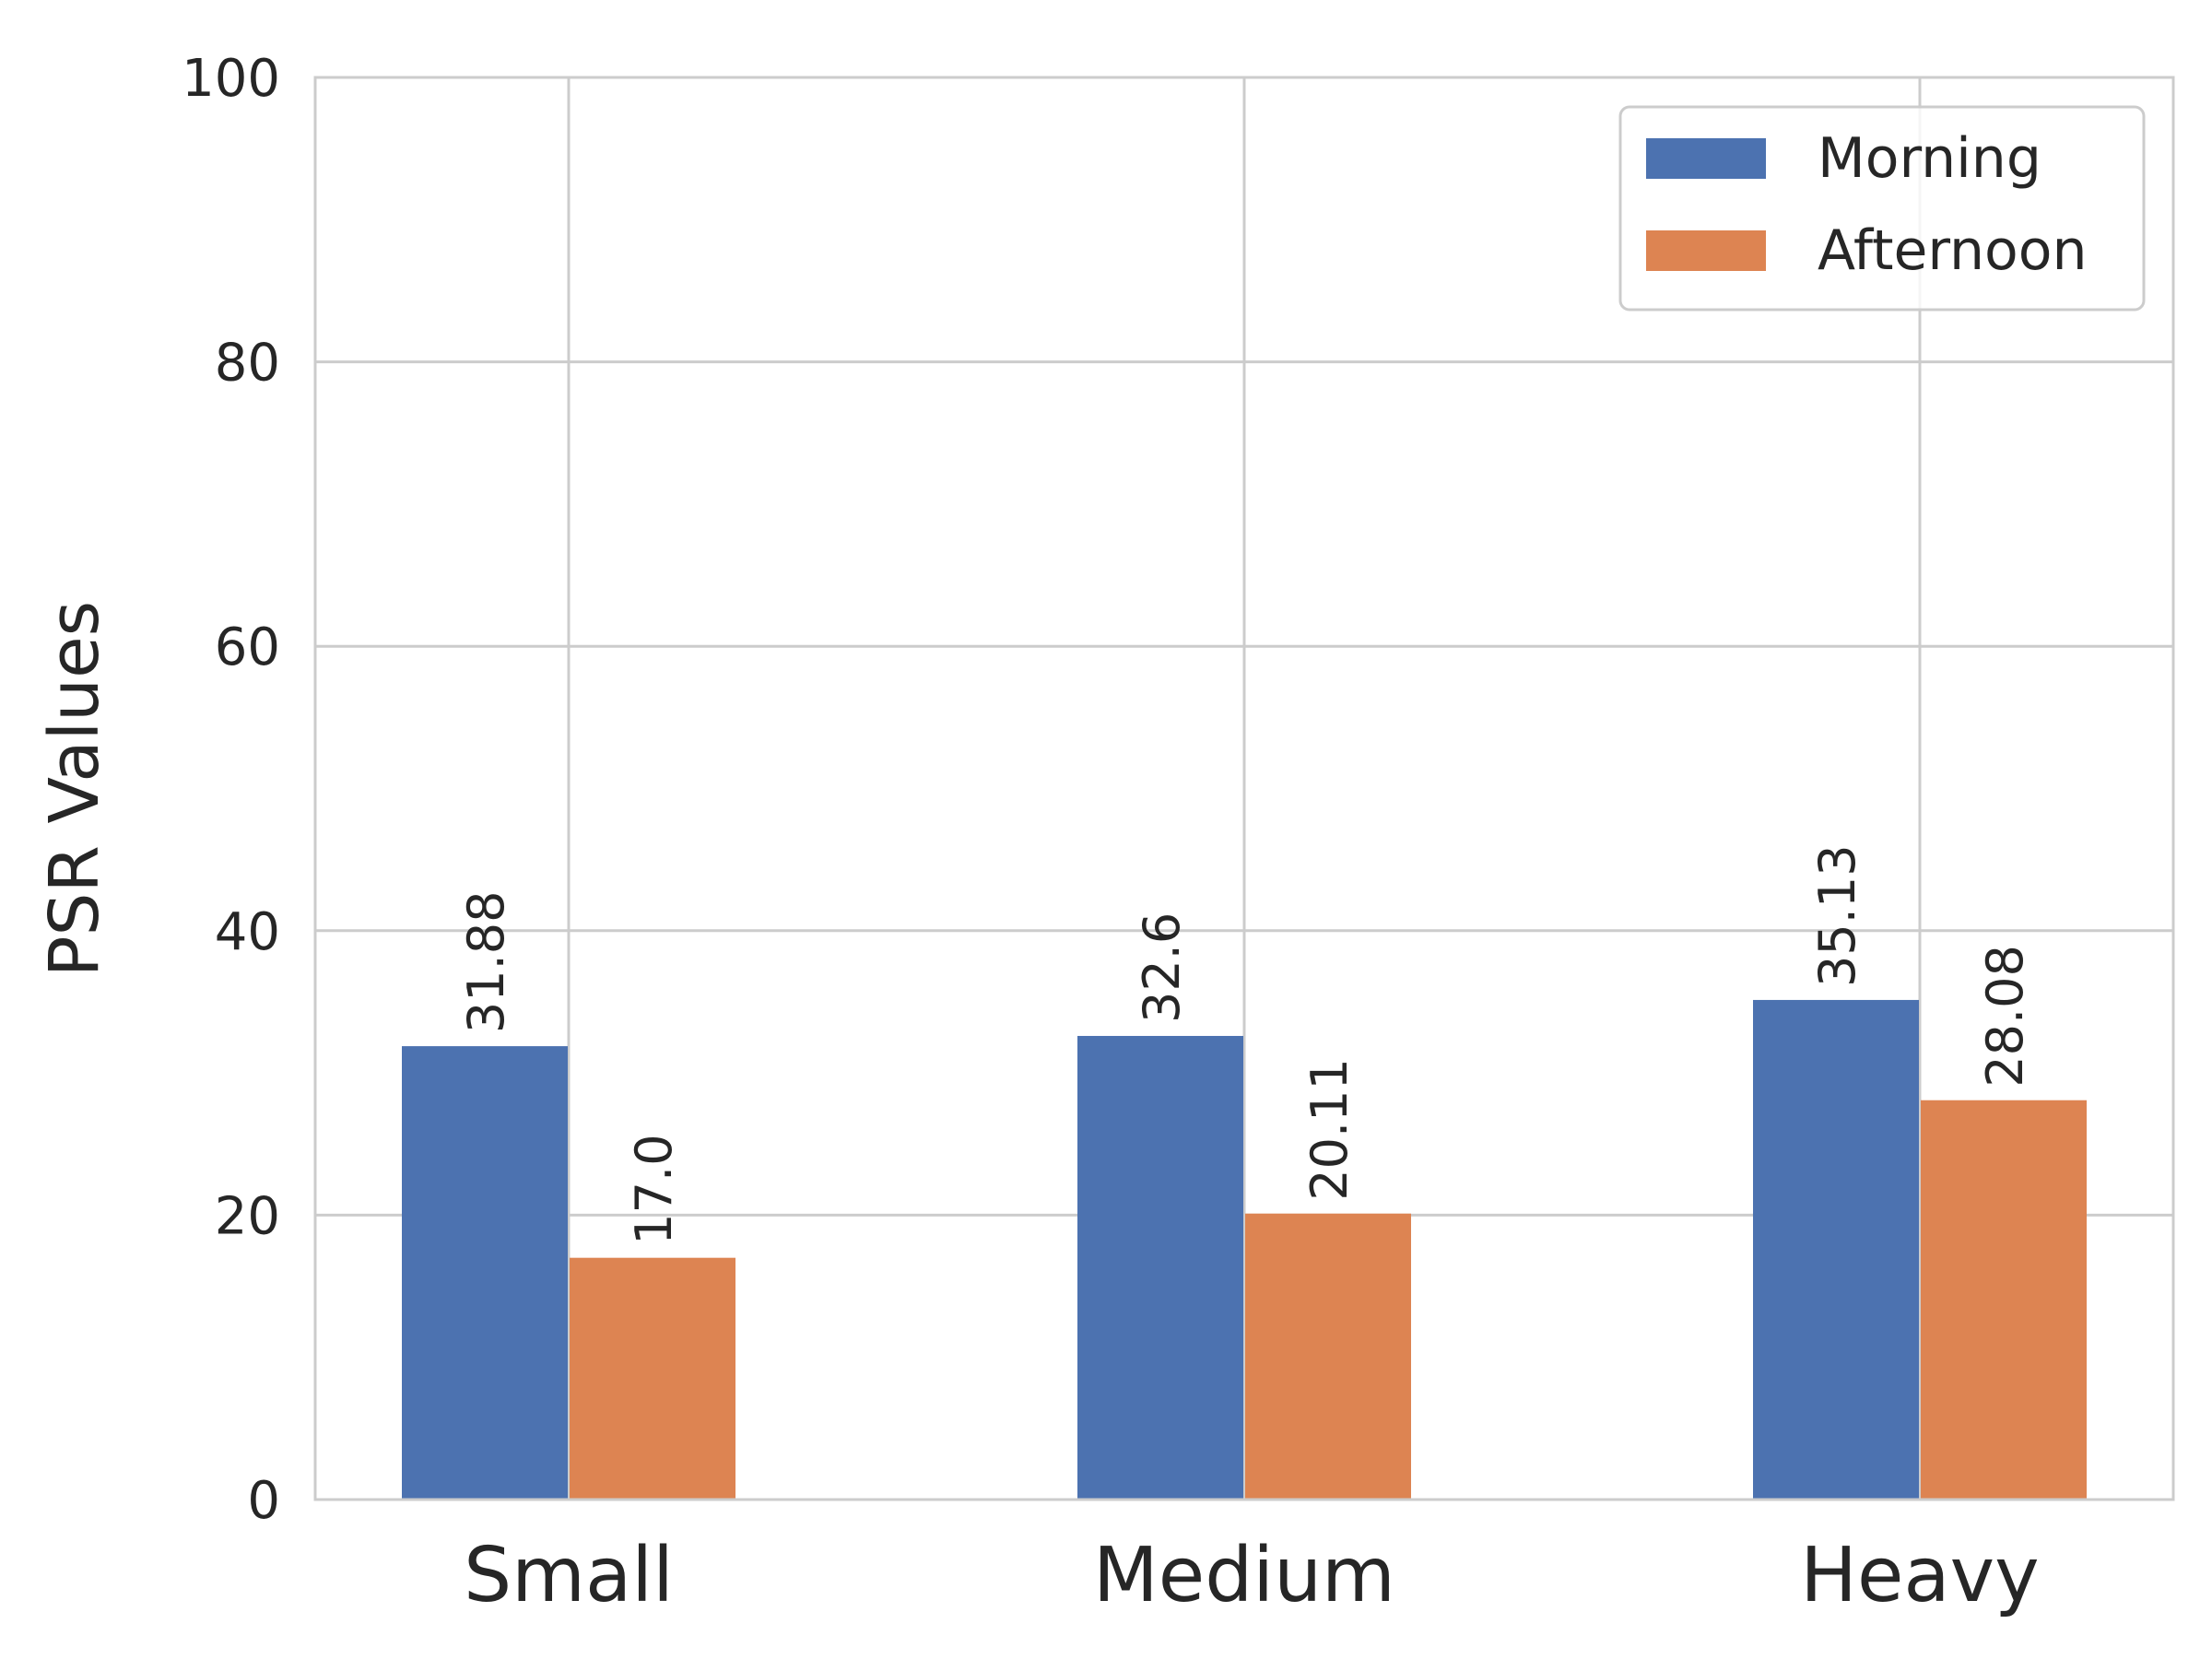 The width and height of the screenshot is (2212, 1659). What do you see at coordinates (1882, 208) in the screenshot?
I see `legend: Morning Afternoon` at bounding box center [1882, 208].